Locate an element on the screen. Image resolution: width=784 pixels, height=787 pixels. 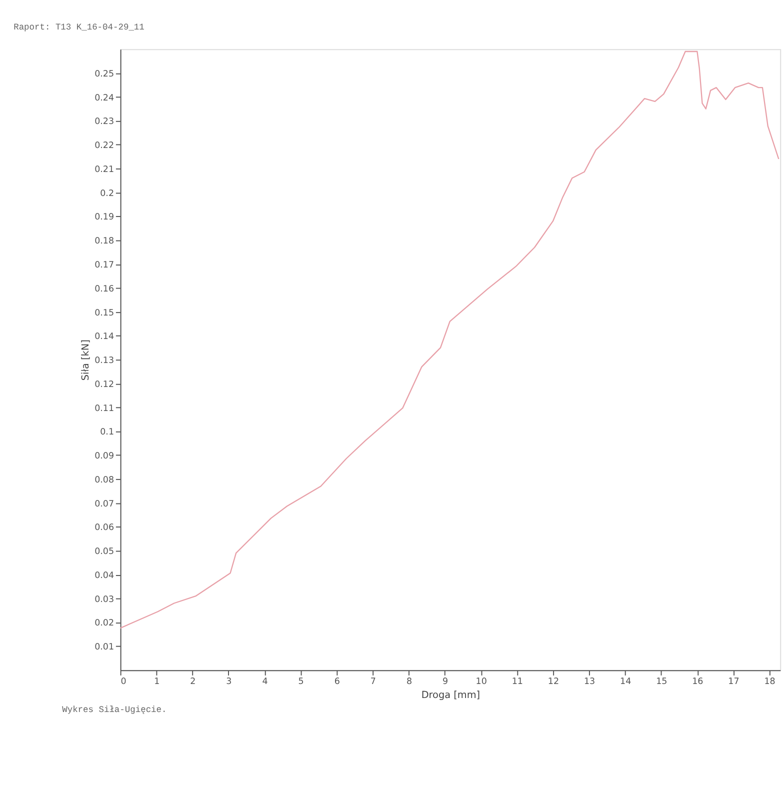
y-tick-label: 0.2 is located at coordinates (107, 193).